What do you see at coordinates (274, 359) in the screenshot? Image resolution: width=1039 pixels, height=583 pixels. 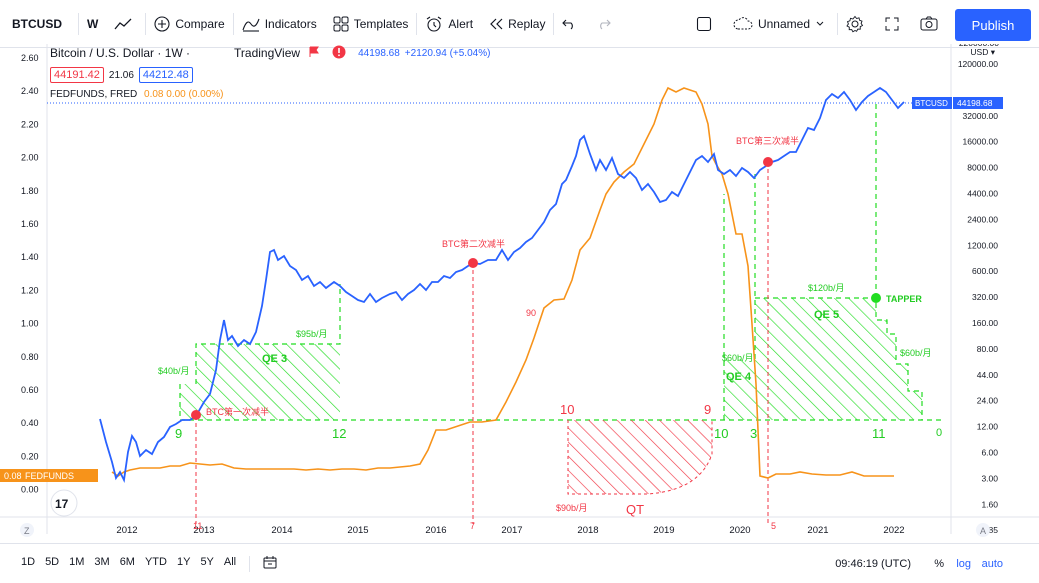 I see `qe3-label: QE 3` at bounding box center [274, 359].